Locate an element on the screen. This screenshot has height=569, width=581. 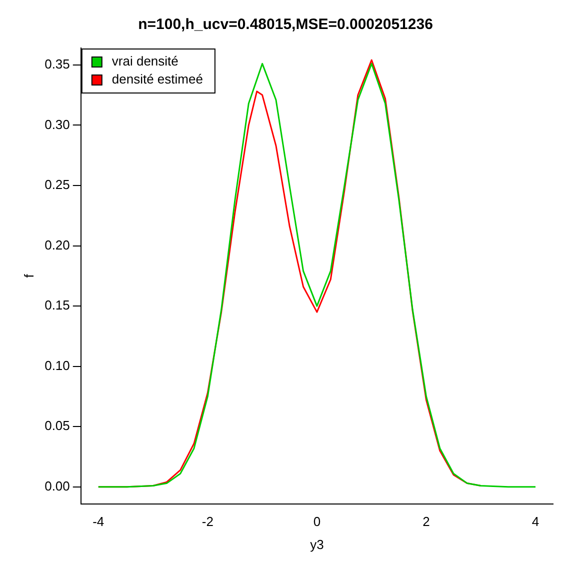
y-tick-label: 0.05 is located at coordinates (57, 426).